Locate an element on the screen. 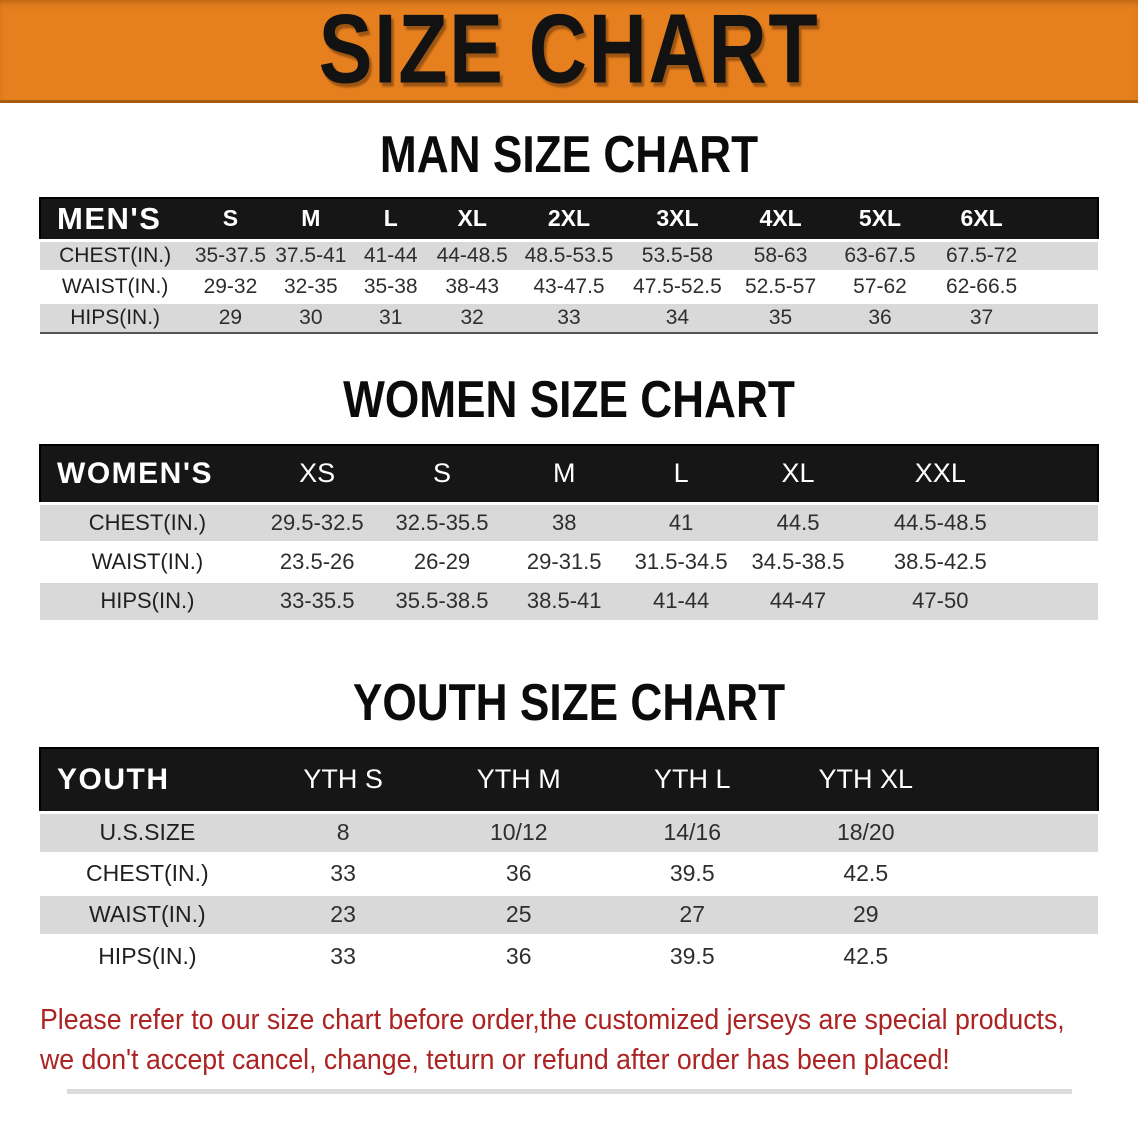  women-size-header: XS is located at coordinates (317, 473).